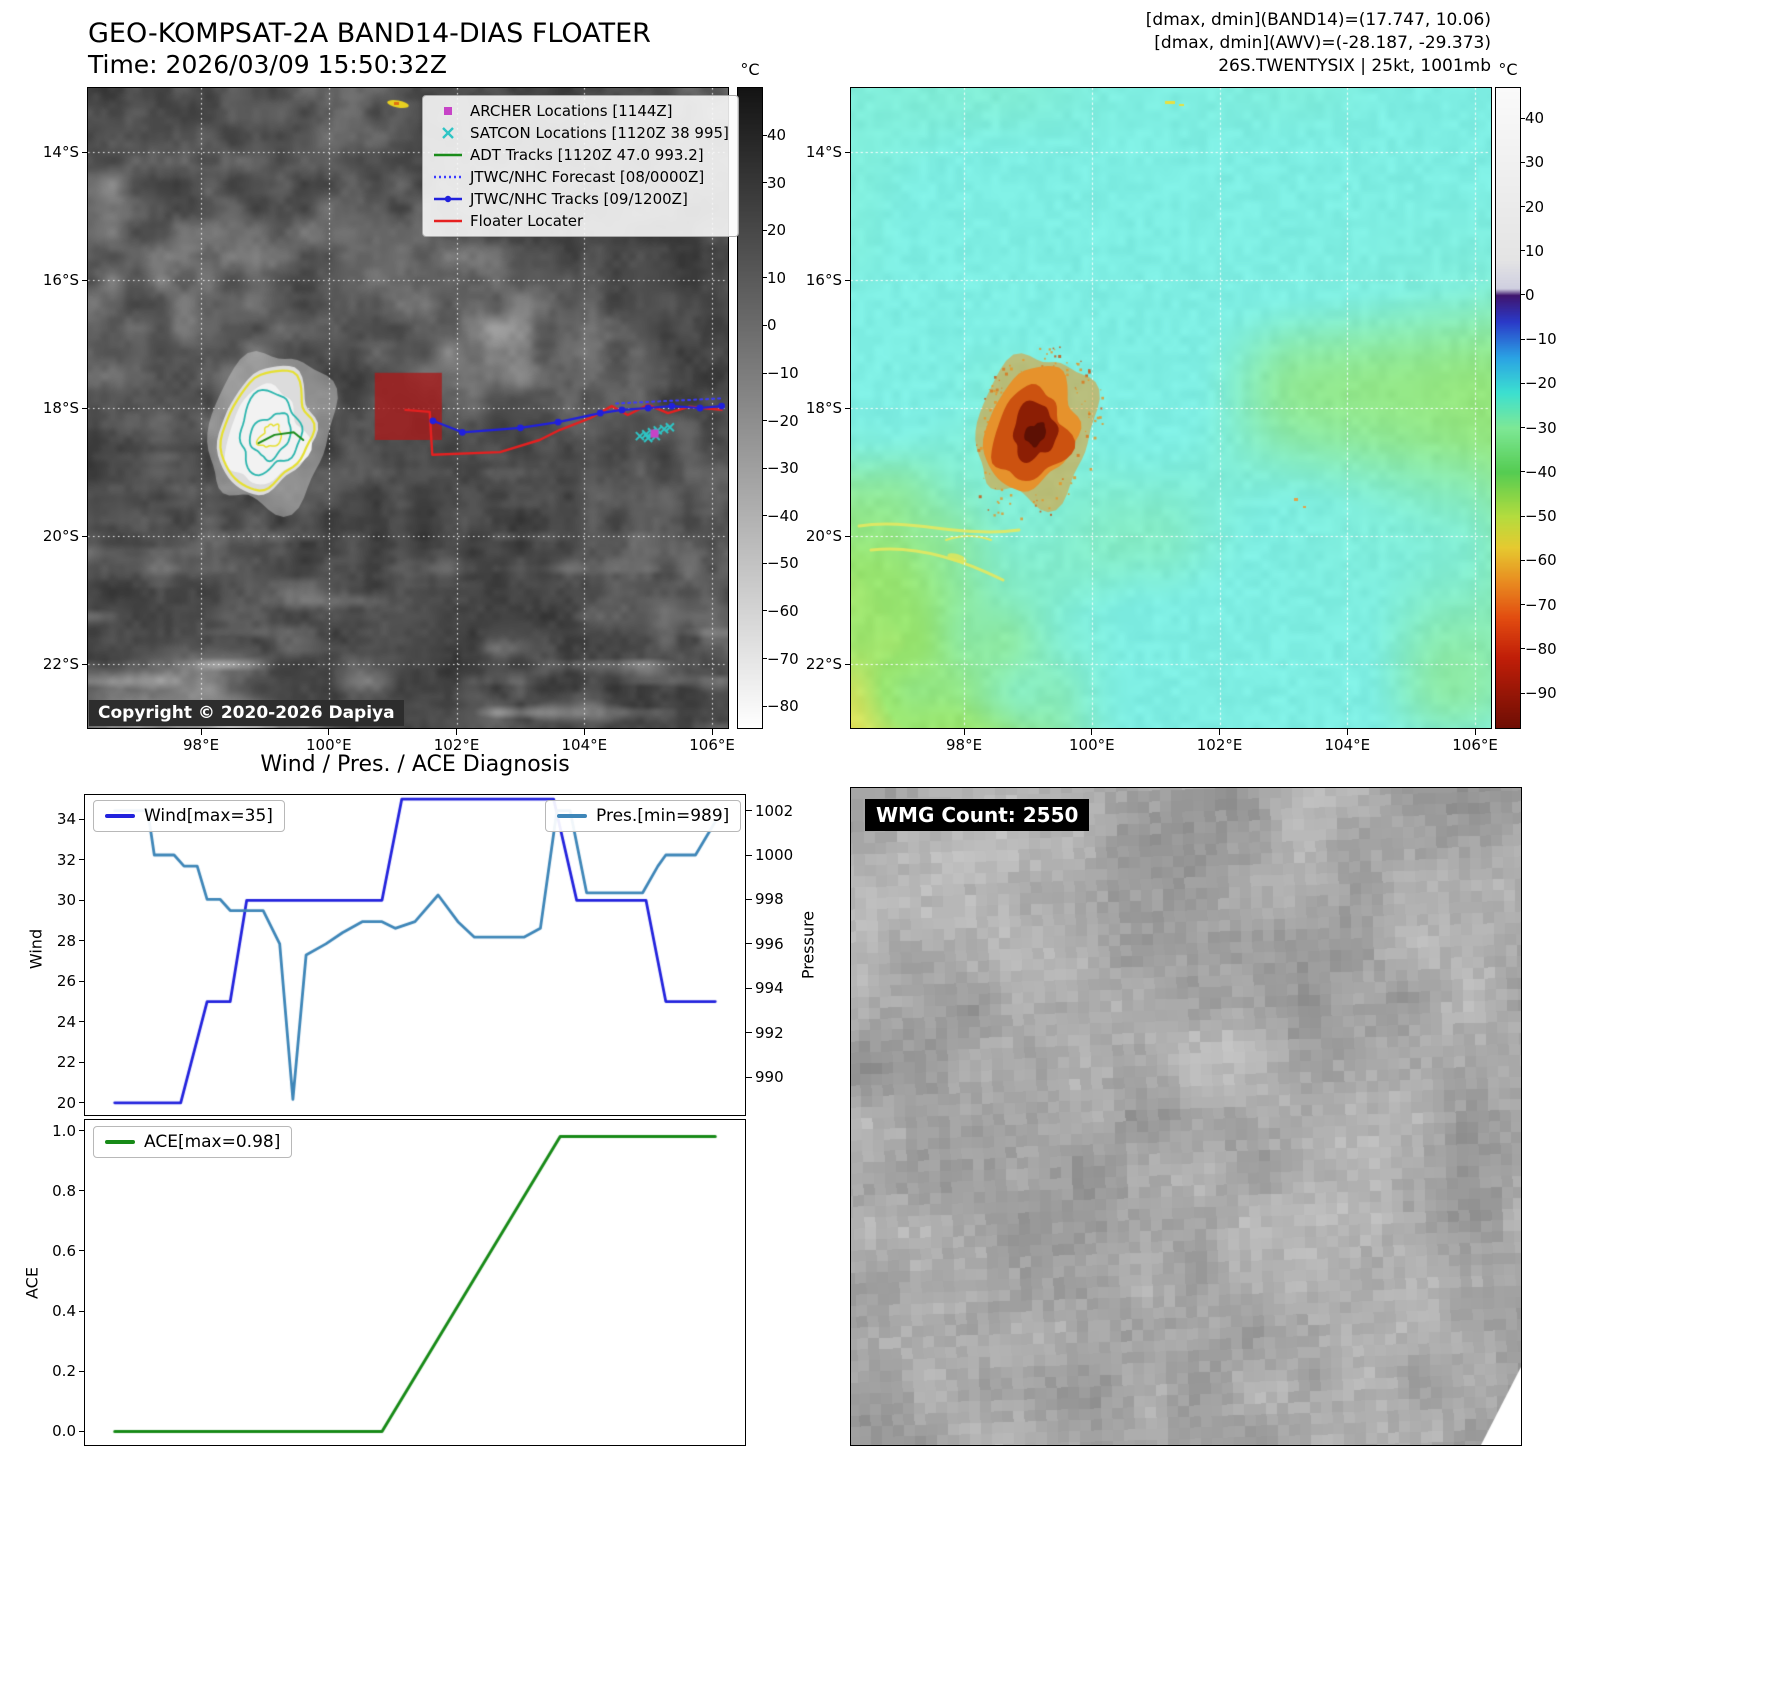 The height and width of the screenshot is (1690, 1792). I want to click on ace-legend: ACE[max=0.98], so click(193, 1142).